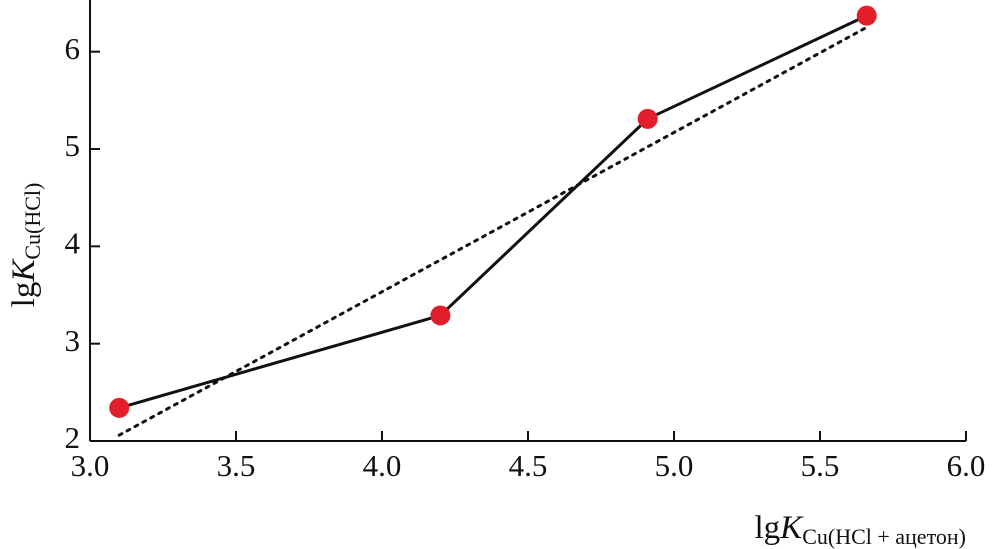  Describe the element at coordinates (73, 48) in the screenshot. I see `y-tick-label: 6` at that location.